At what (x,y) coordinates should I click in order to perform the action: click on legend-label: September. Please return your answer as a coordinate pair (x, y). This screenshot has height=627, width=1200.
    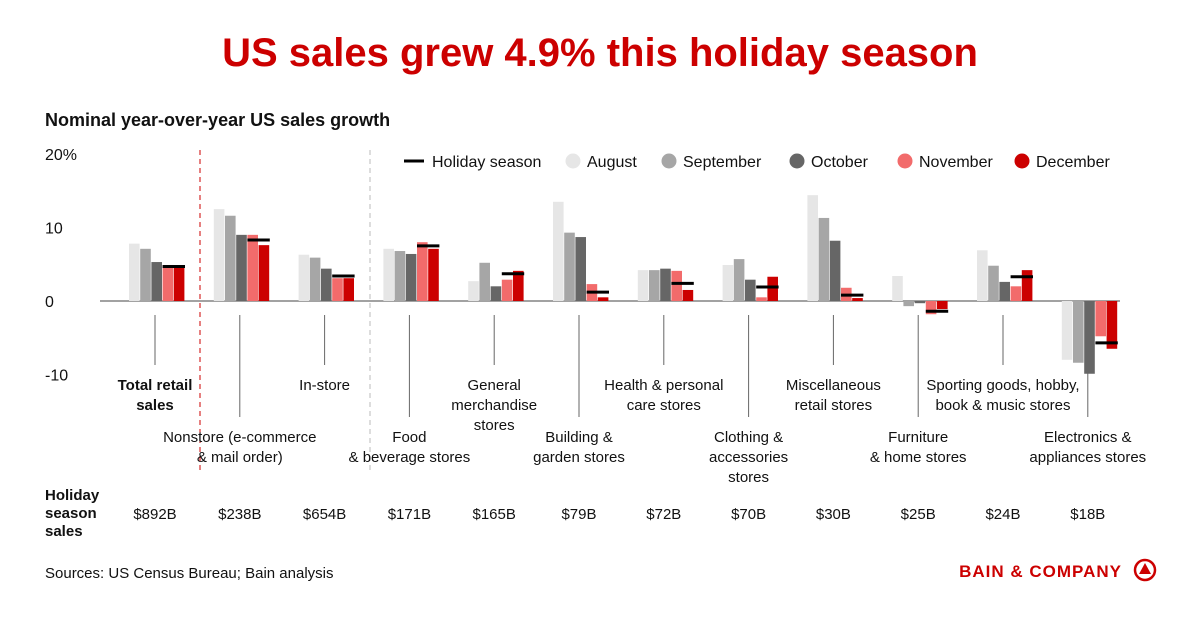
    Looking at the image, I should click on (722, 162).